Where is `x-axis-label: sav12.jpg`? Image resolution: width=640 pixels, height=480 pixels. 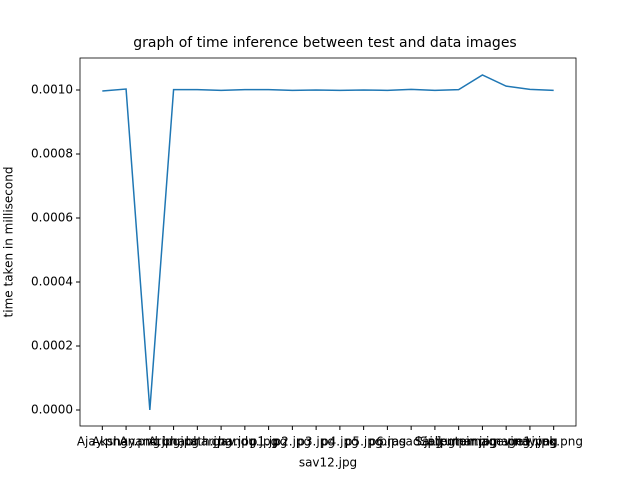
x-axis-label: sav12.jpg is located at coordinates (328, 463).